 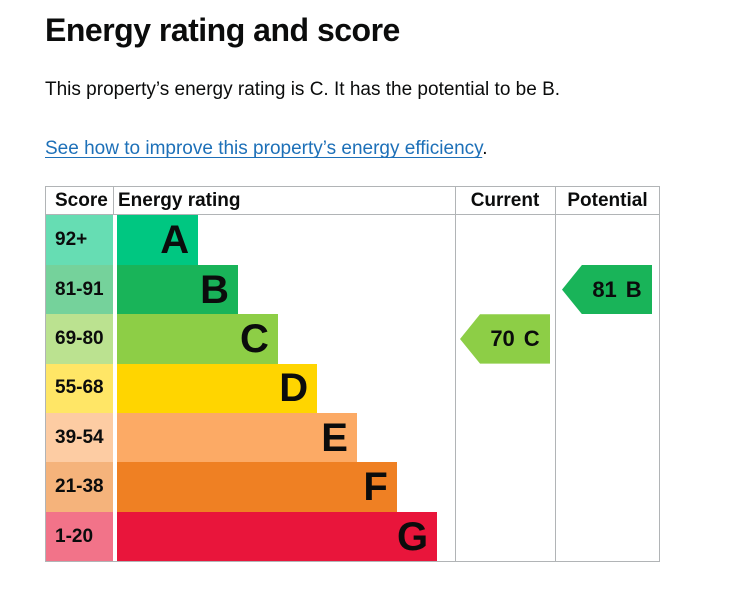 I want to click on potential-rating-arrow: 81 B, so click(x=607, y=289).